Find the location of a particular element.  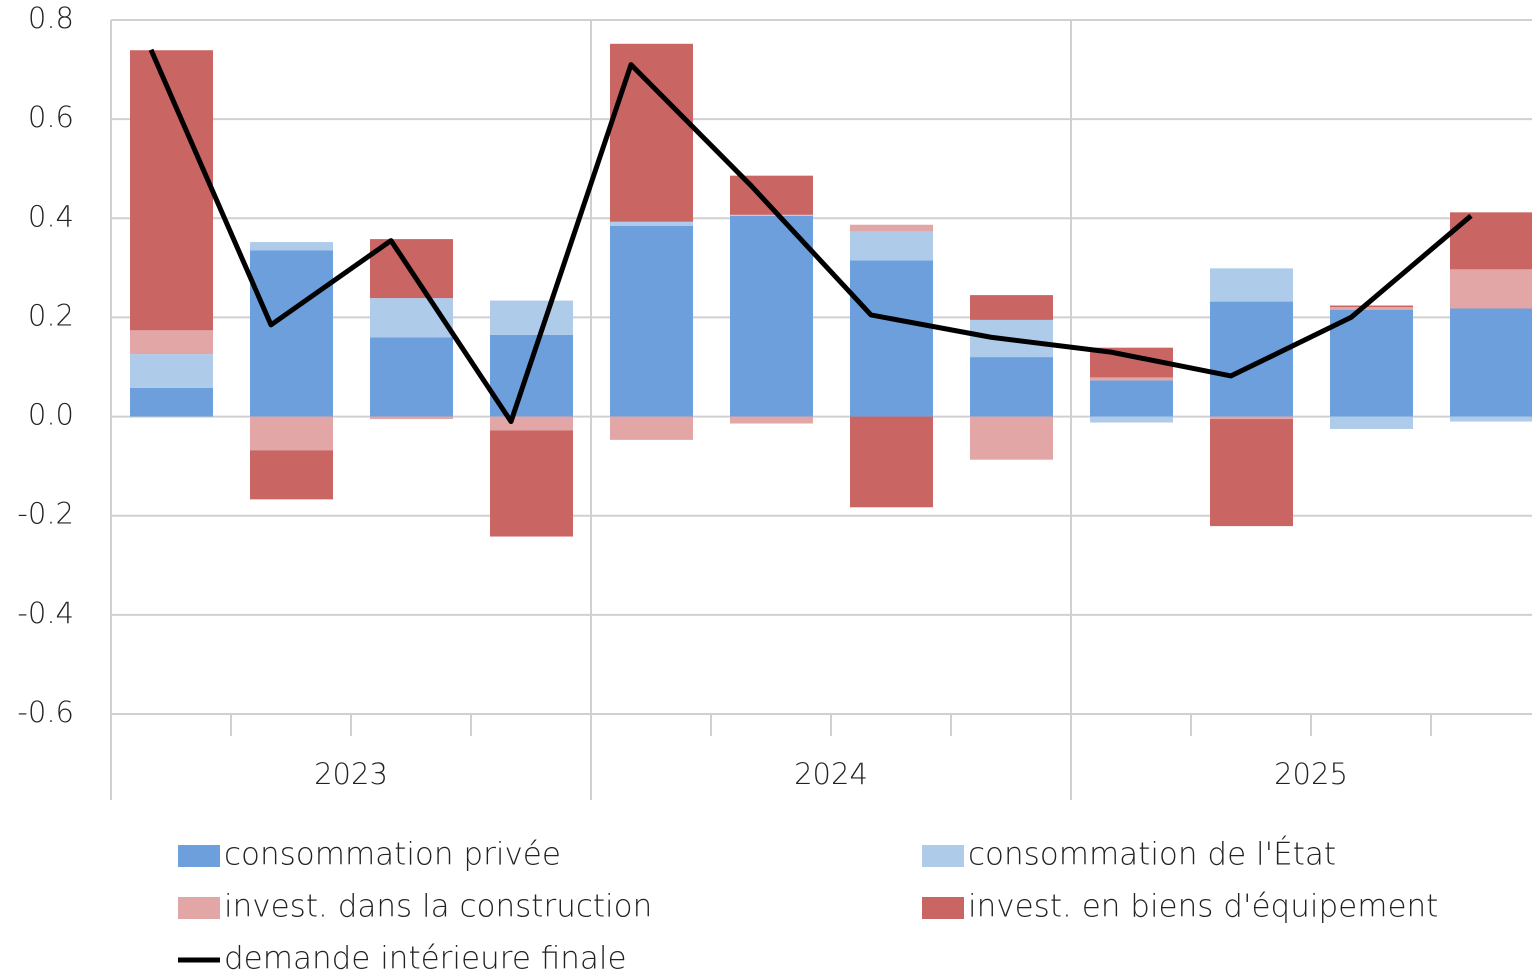

y-tick-label: -0.2 is located at coordinates (45, 514).